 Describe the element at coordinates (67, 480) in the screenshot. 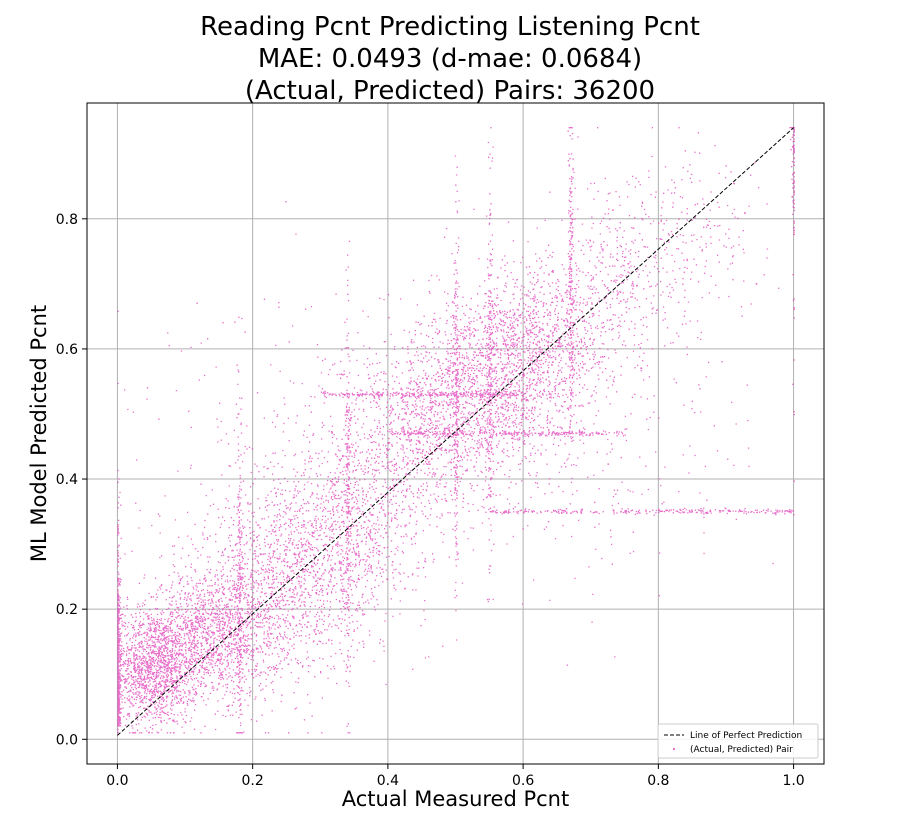

I see `y-tick-label: 0.4` at that location.